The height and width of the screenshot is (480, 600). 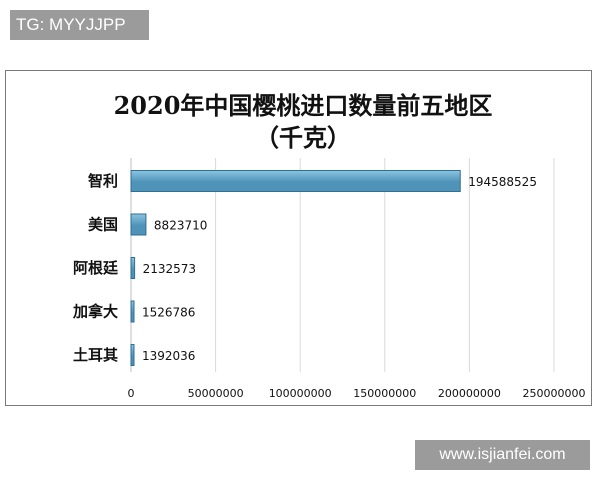 What do you see at coordinates (96, 268) in the screenshot?
I see `category-label: 阿根廷` at bounding box center [96, 268].